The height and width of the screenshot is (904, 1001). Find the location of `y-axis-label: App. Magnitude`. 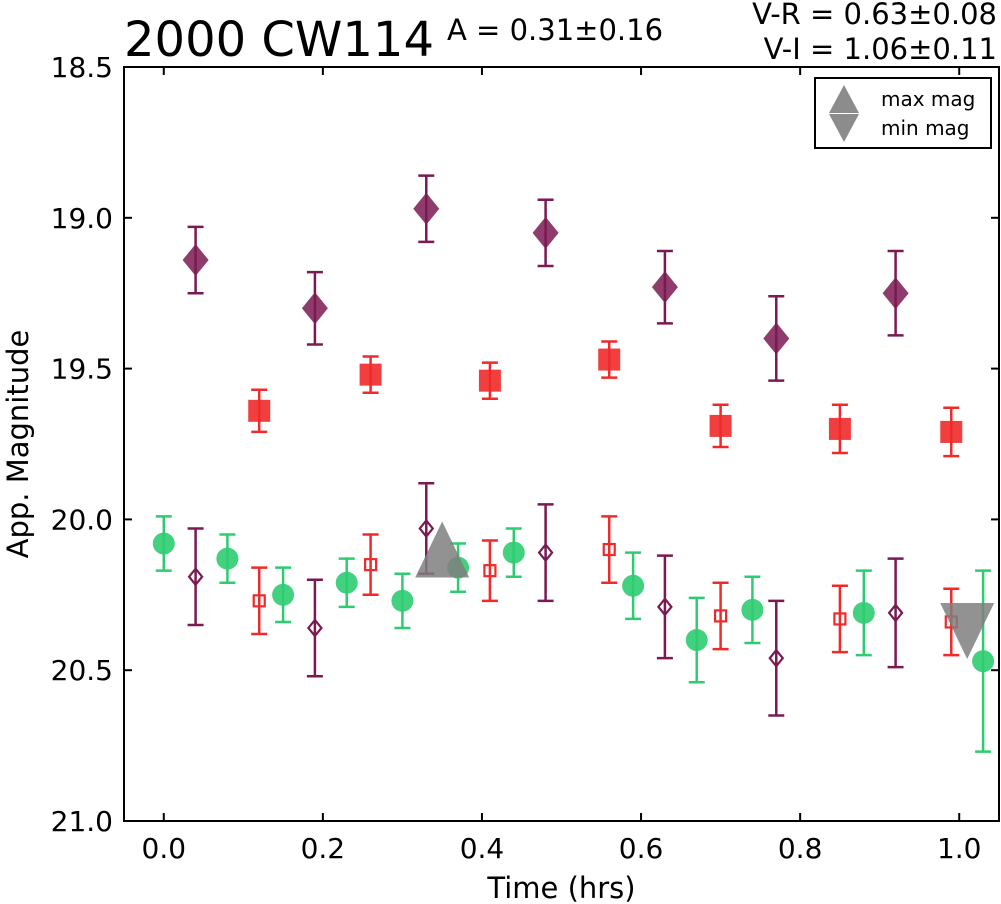

y-axis-label: App. Magnitude is located at coordinates (18, 444).